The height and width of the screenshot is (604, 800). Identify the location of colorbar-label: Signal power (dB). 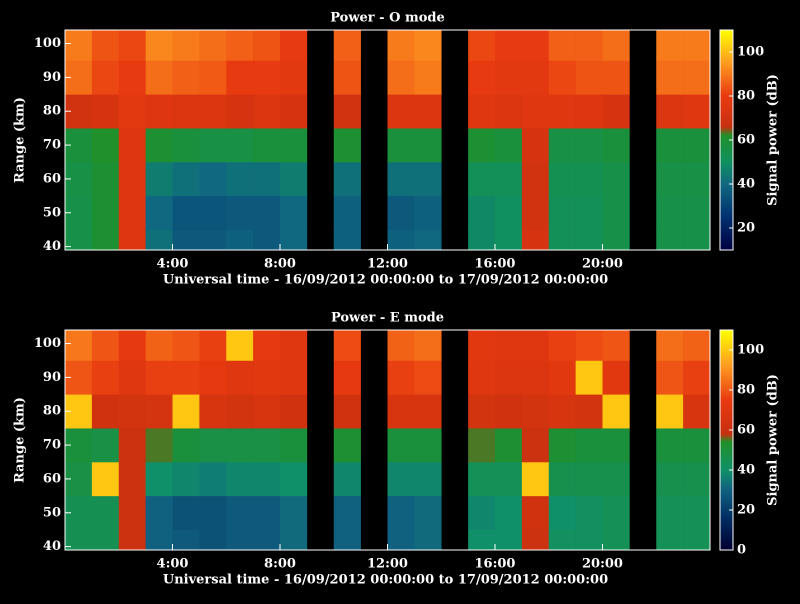
(773, 440).